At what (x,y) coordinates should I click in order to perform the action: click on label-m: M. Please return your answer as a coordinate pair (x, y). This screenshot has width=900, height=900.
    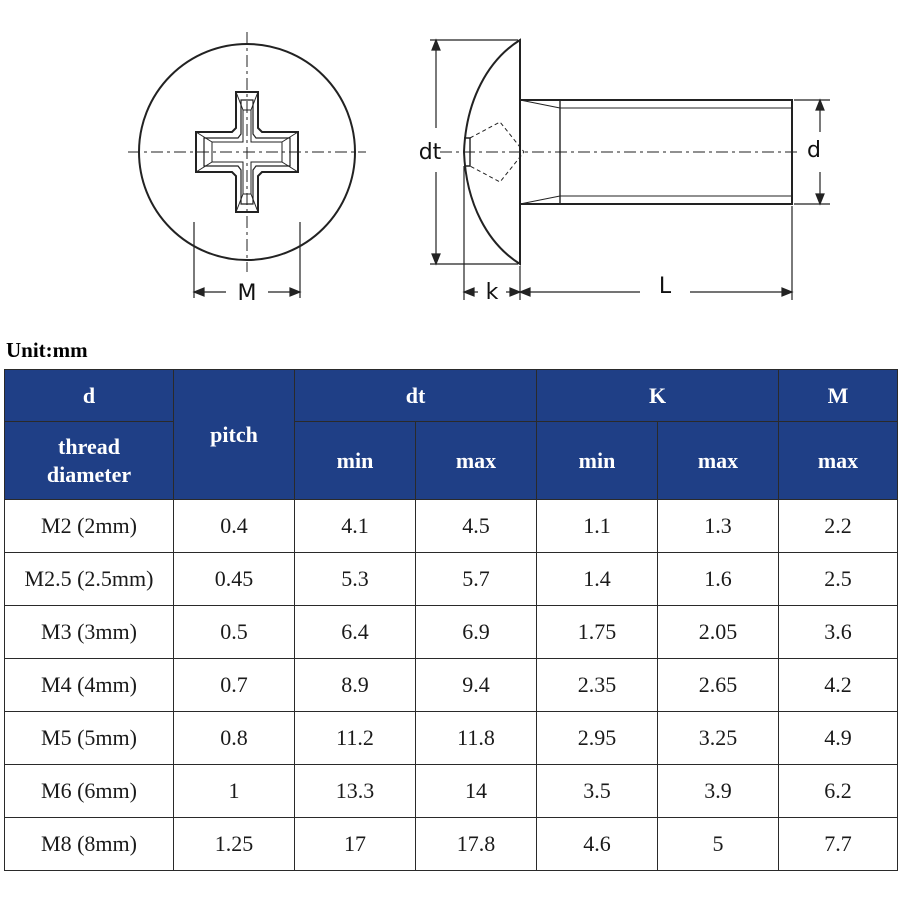
    Looking at the image, I should click on (247, 293).